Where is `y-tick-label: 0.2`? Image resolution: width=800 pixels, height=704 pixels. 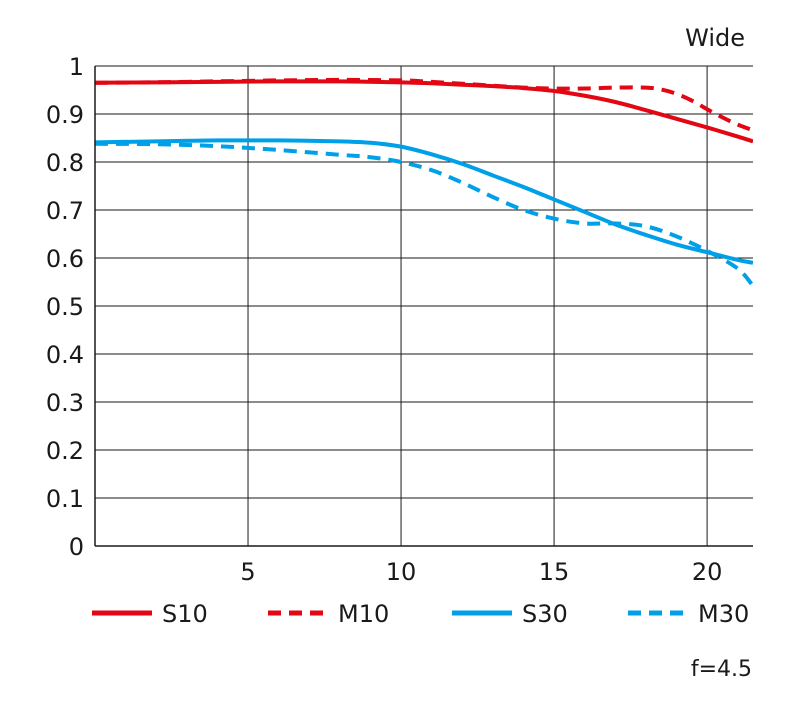
y-tick-label: 0.2 is located at coordinates (65, 451).